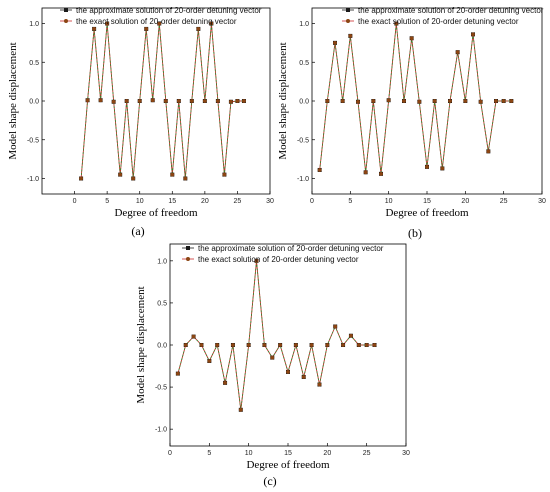 This screenshot has width=550, height=492. Describe the element at coordinates (269, 481) in the screenshot. I see `panel-label: (c)` at that location.